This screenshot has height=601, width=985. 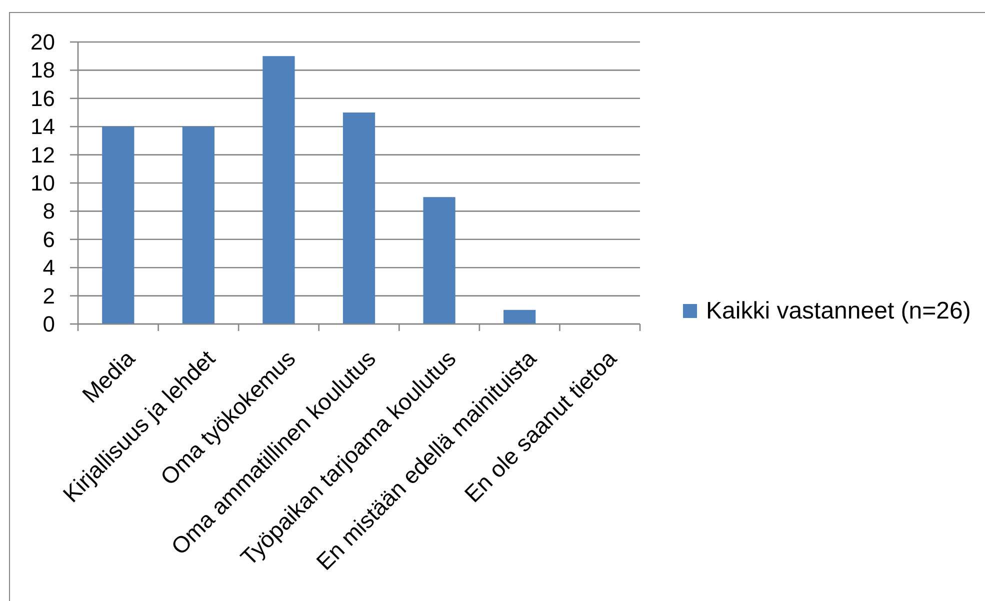 What do you see at coordinates (42, 155) in the screenshot?
I see `y-tick-label: 12` at bounding box center [42, 155].